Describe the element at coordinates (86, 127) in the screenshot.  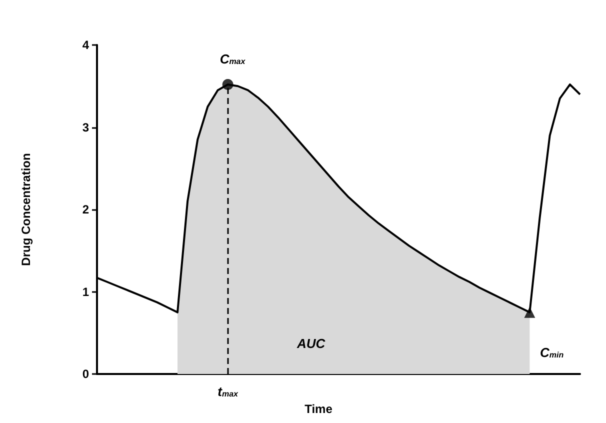
I see `y-tick-label: 3` at that location.